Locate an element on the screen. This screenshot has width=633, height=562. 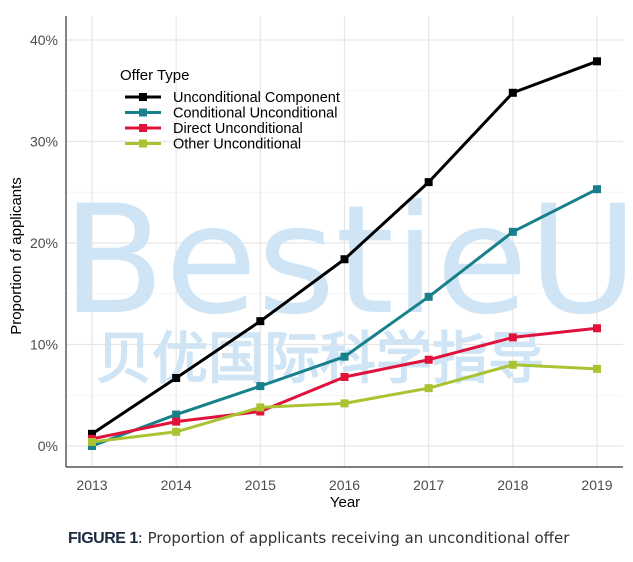
caption-label: FIGURE 1 is located at coordinates (103, 538).